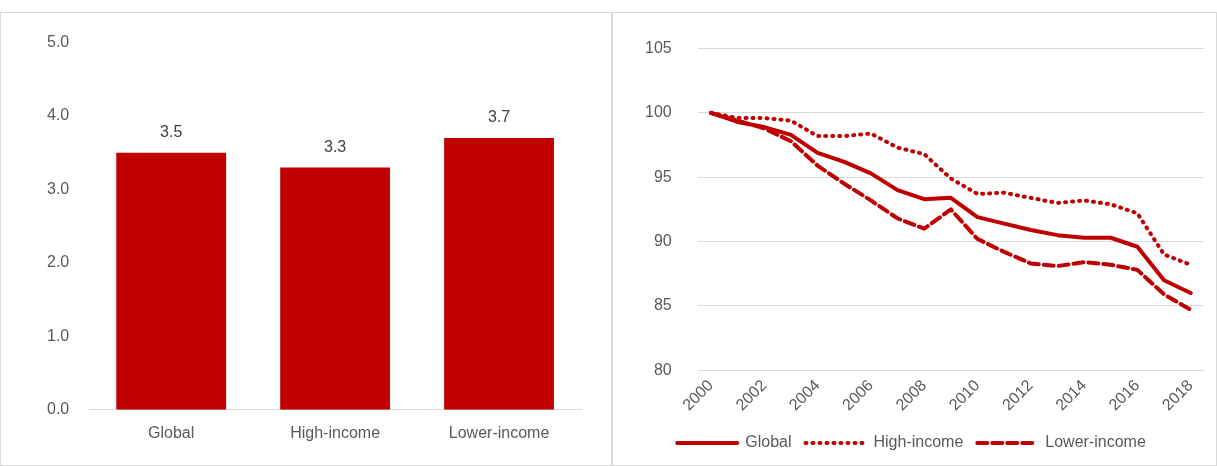 The height and width of the screenshot is (466, 1217). What do you see at coordinates (171, 432) in the screenshot?
I see `x-tick-label: Global` at bounding box center [171, 432].